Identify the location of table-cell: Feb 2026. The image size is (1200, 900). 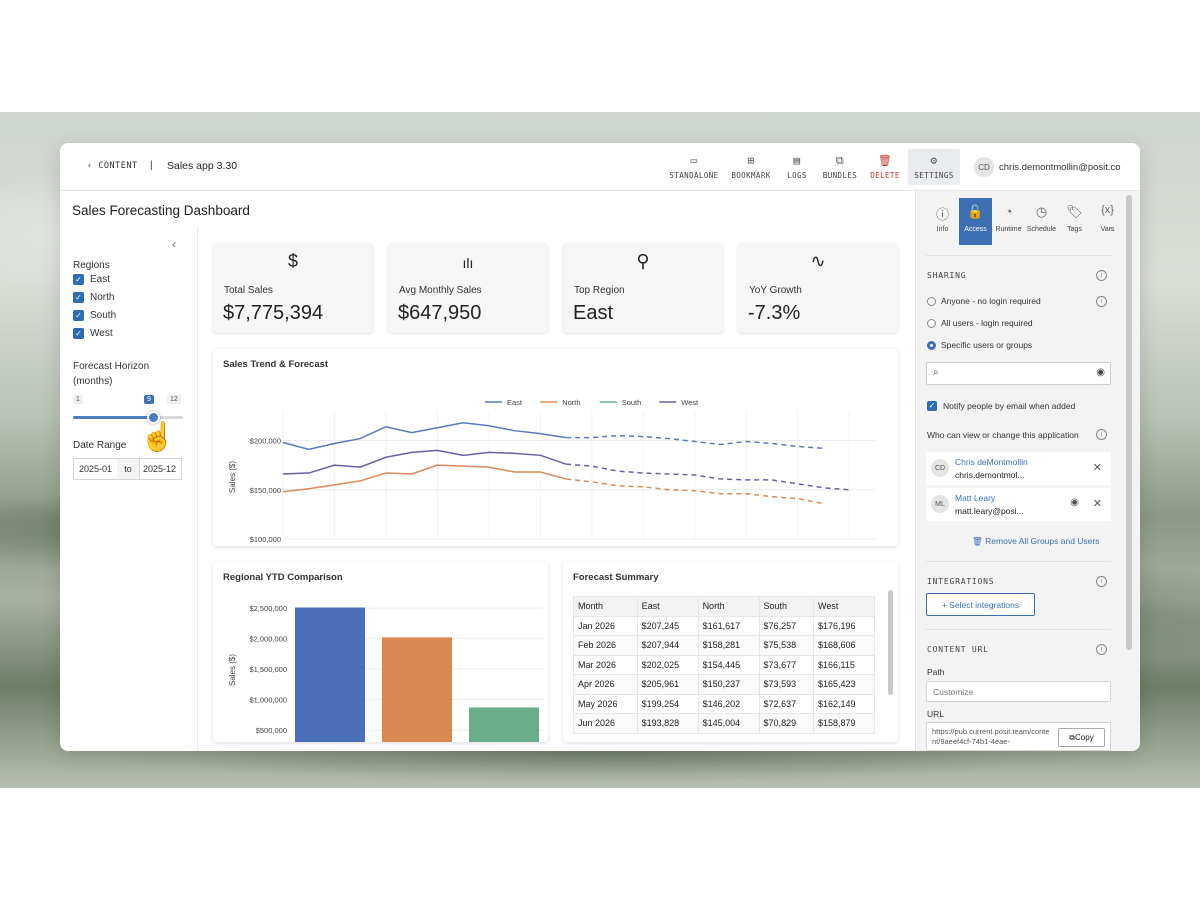
(605, 645).